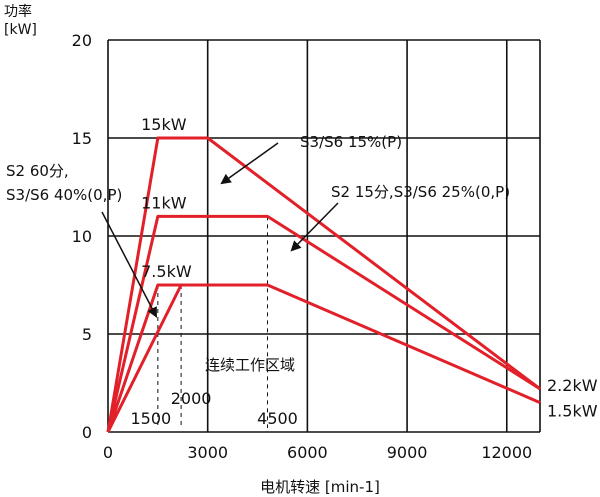  Describe the element at coordinates (64, 195) in the screenshot. I see `annotation-s2-60-line2: S3/S6 40%(0,P)` at that location.